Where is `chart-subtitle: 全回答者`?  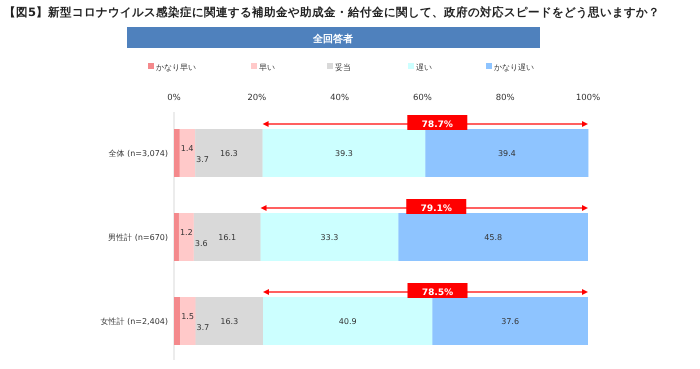
chart-subtitle: 全回答者 is located at coordinates (332, 39).